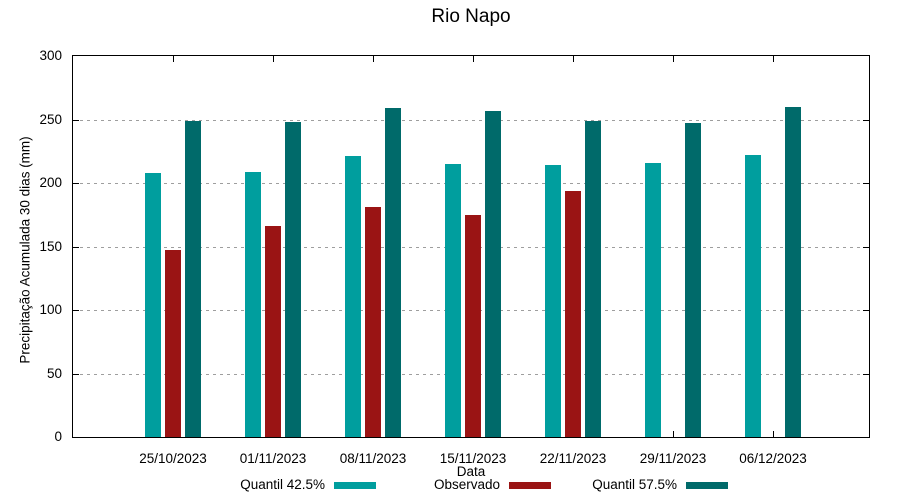 This screenshot has height=500, width=900. Describe the element at coordinates (173, 343) in the screenshot. I see `bar-observado-25/10/2023` at that location.